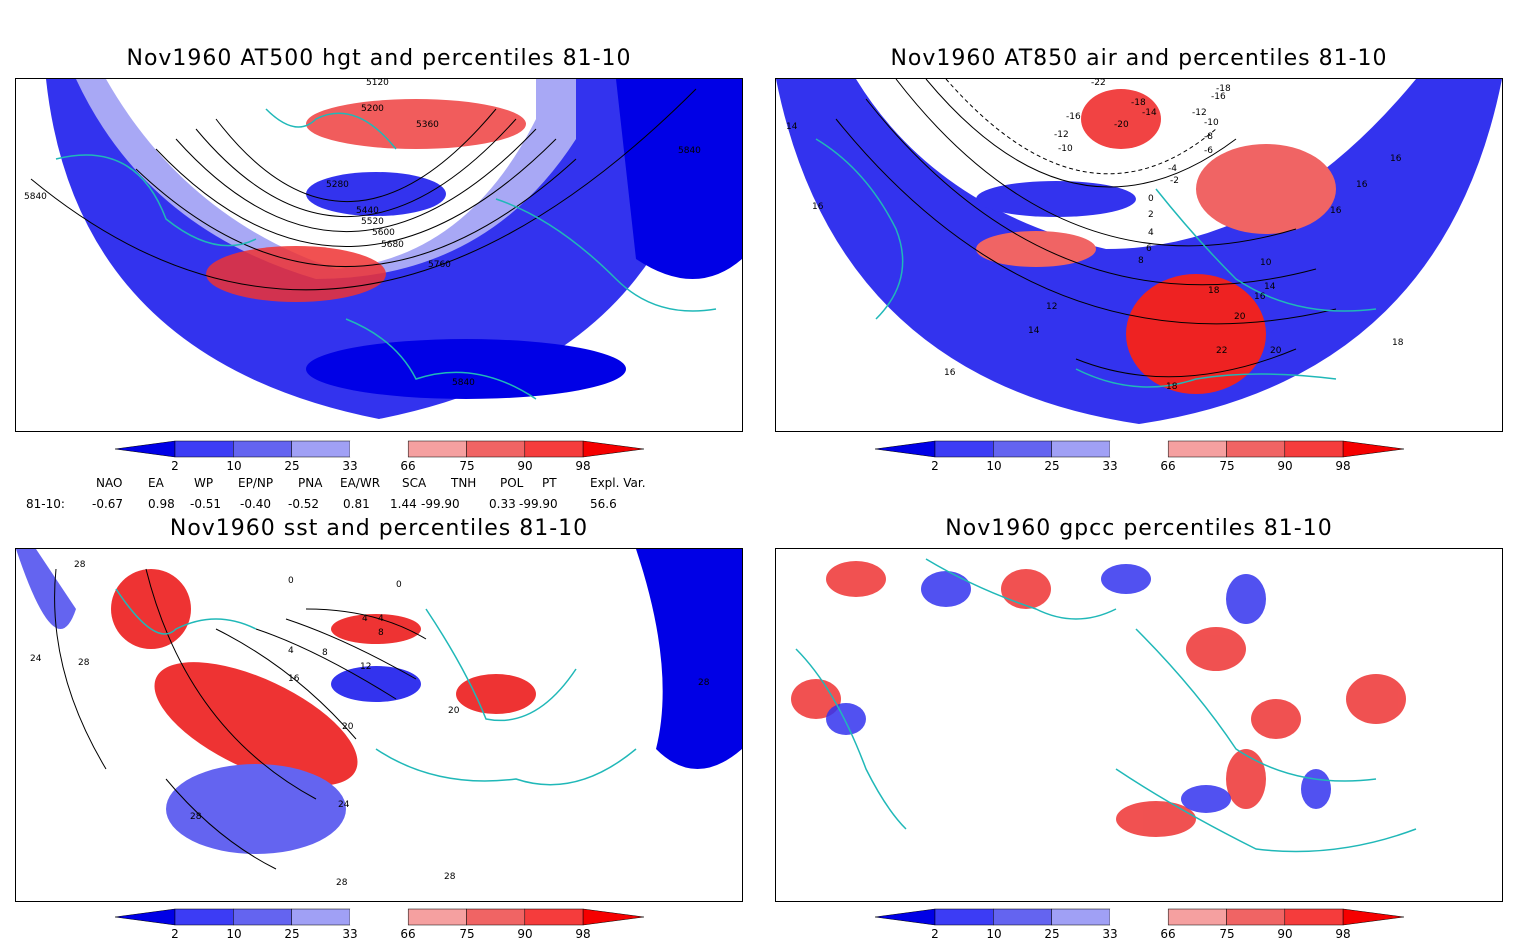 This screenshot has height=944, width=1520. I want to click on colorbar-sst-tick: 90, so click(525, 934).